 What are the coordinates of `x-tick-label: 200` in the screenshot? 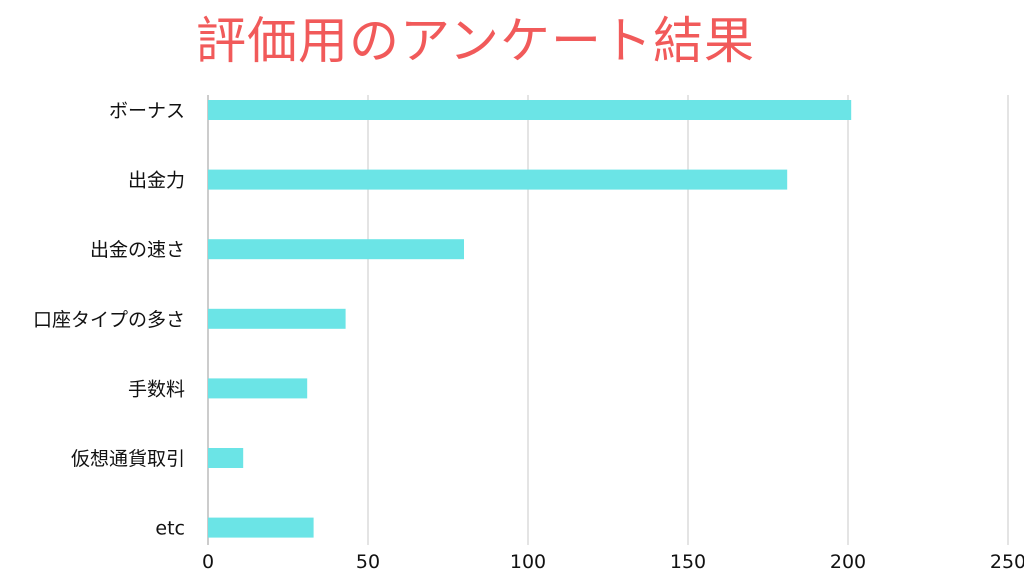 It's located at (848, 562).